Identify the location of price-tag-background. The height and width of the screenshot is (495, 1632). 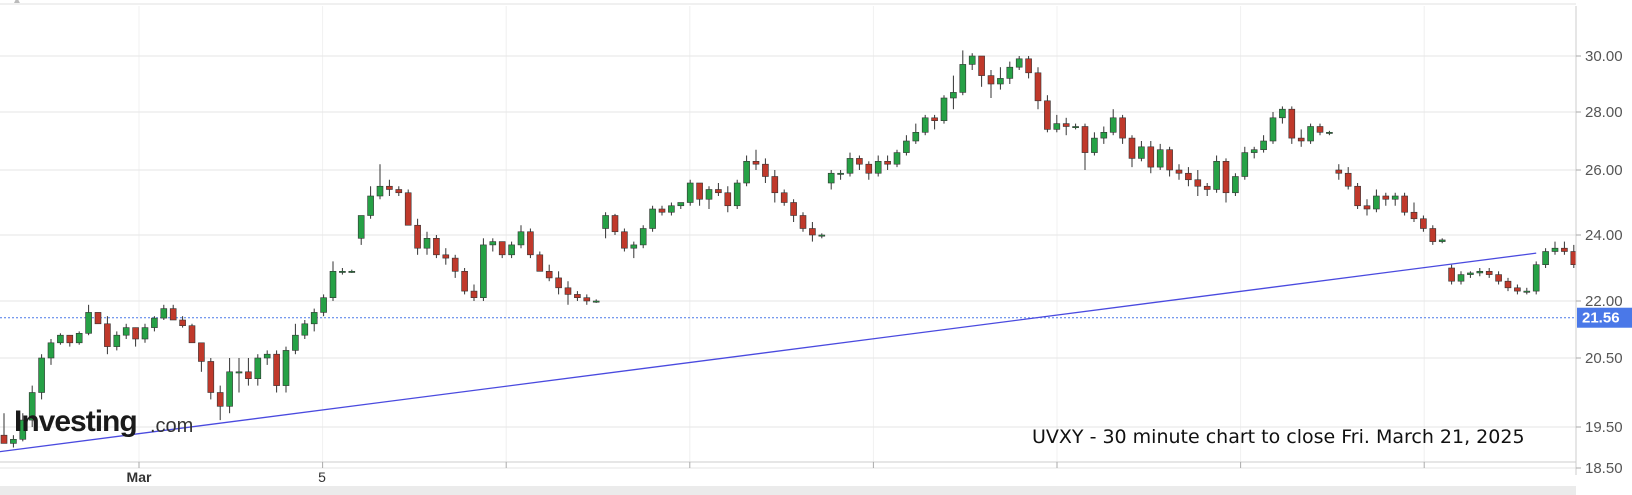
(1604, 317).